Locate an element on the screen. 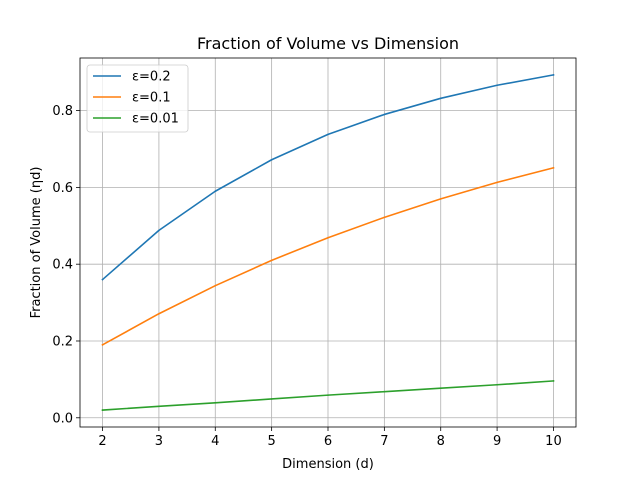 This screenshot has width=640, height=480. x-tick-label: 6 is located at coordinates (328, 441).